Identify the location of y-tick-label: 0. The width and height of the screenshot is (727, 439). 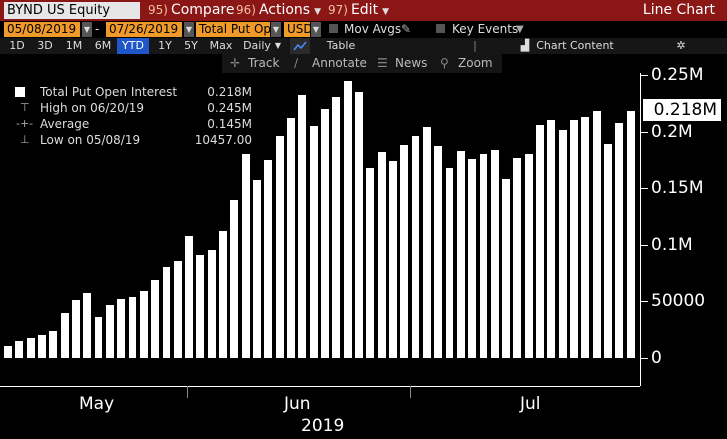
(656, 358).